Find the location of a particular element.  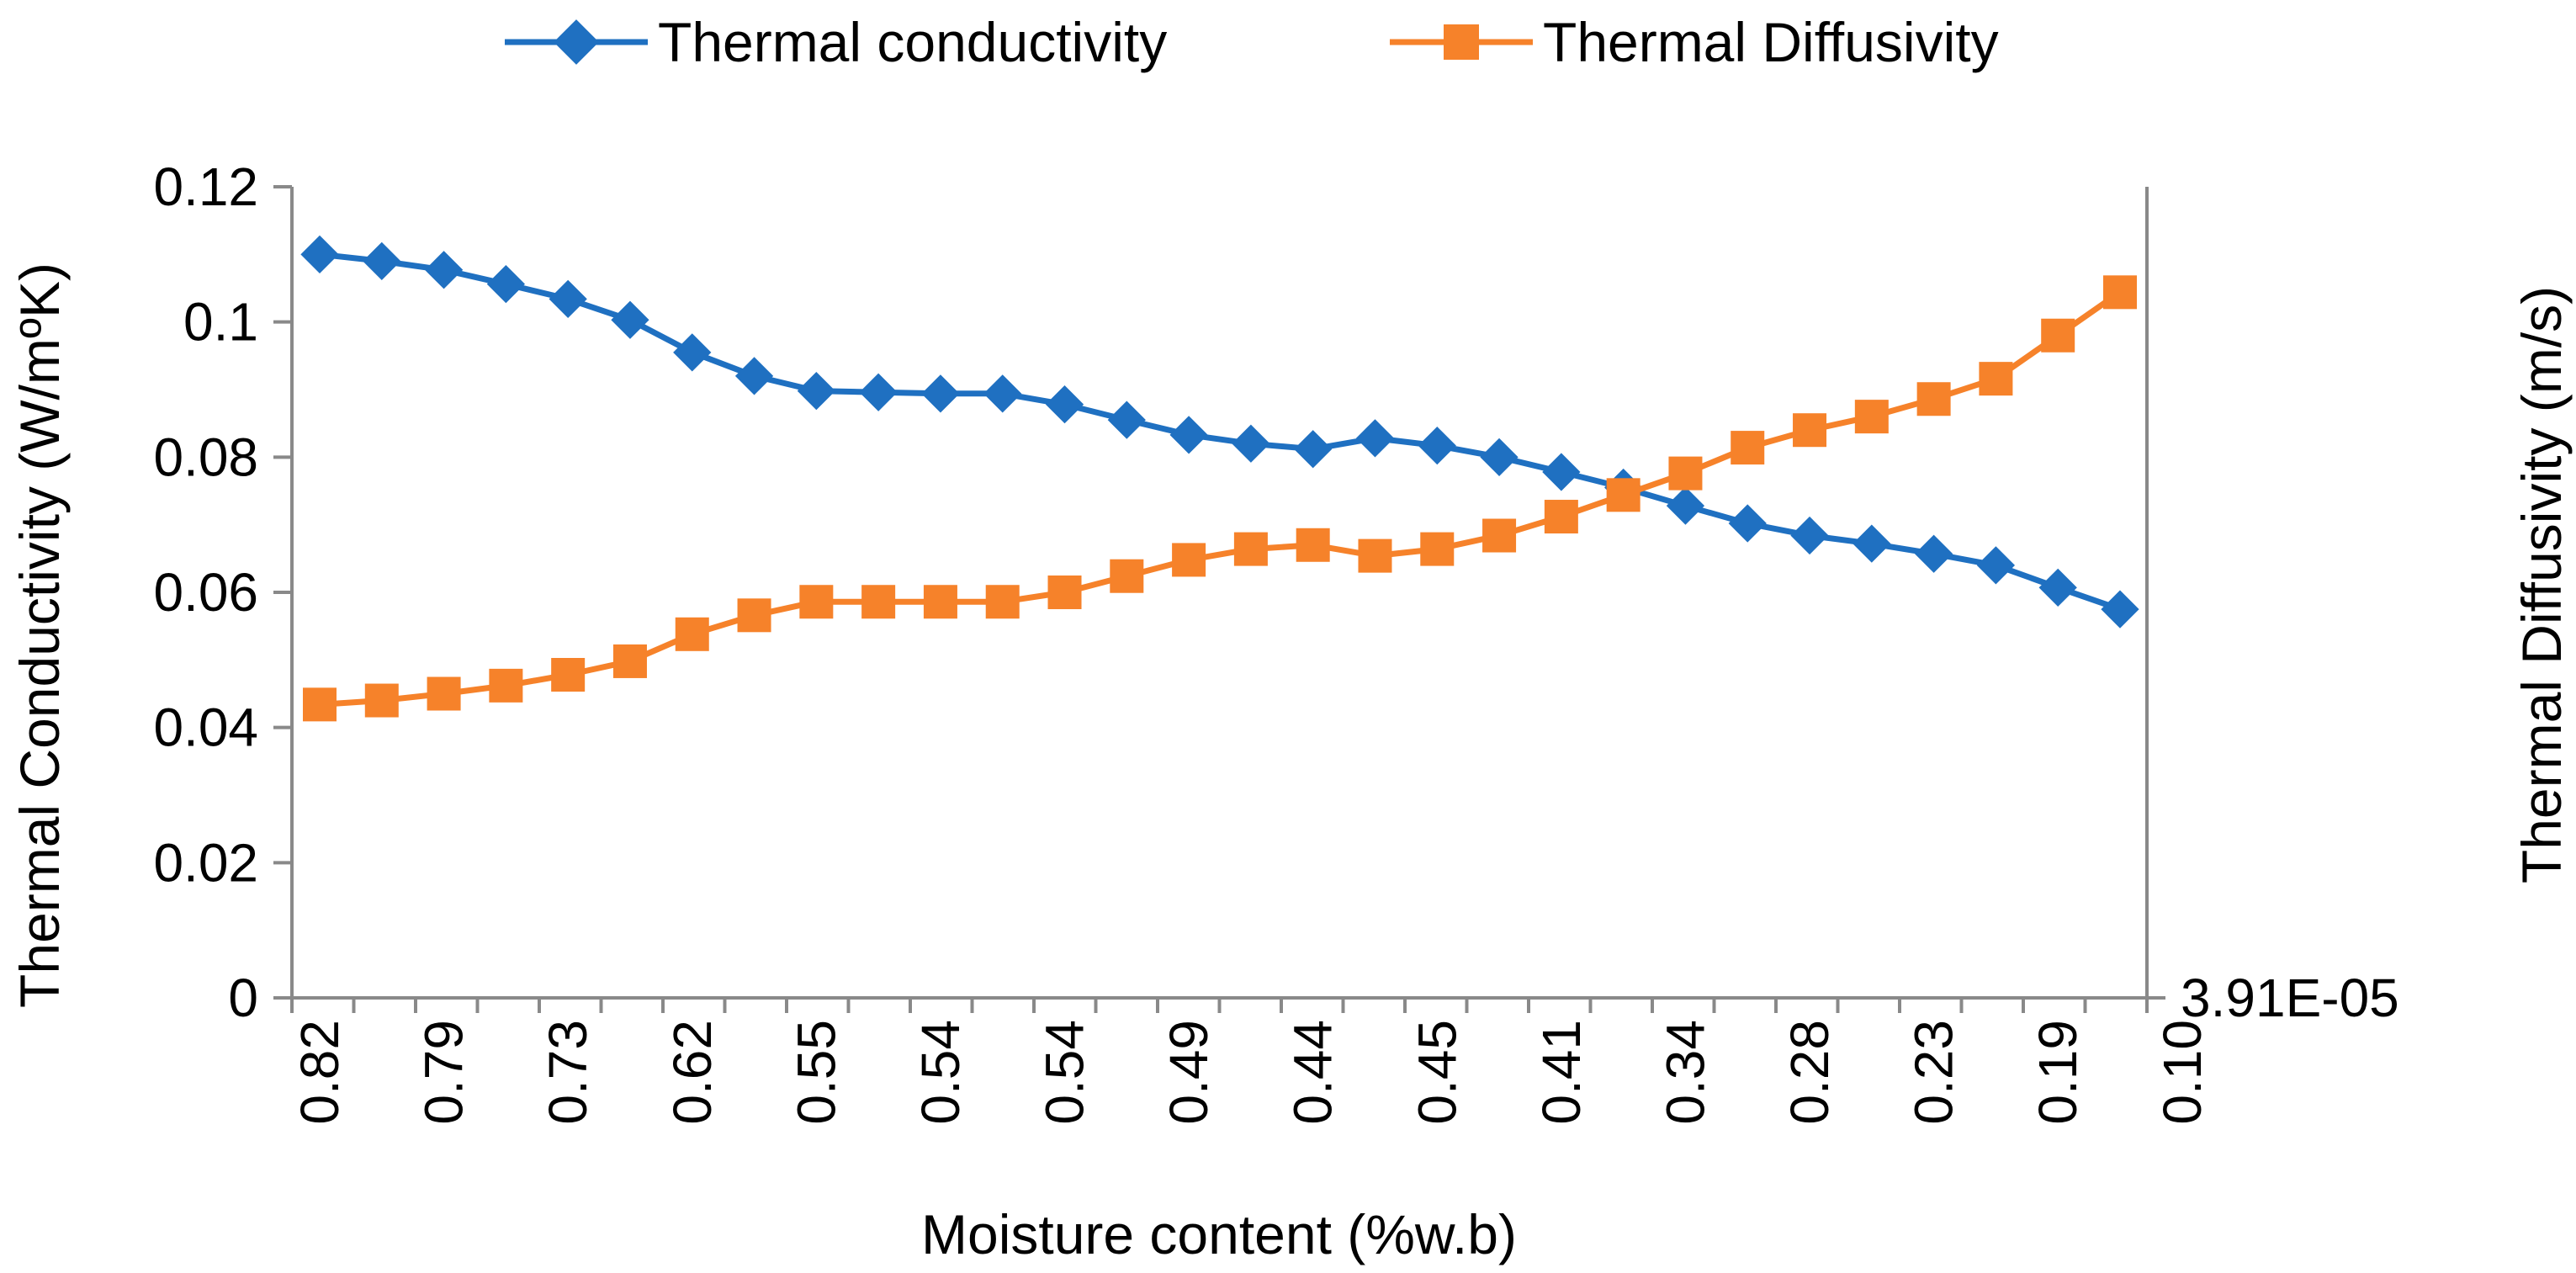

x-tick-label: 0.23 is located at coordinates (1934, 1072).